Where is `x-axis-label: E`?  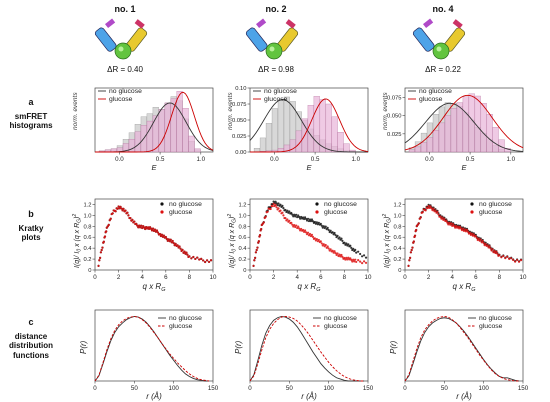
x-axis-label: E is located at coordinates (464, 167).